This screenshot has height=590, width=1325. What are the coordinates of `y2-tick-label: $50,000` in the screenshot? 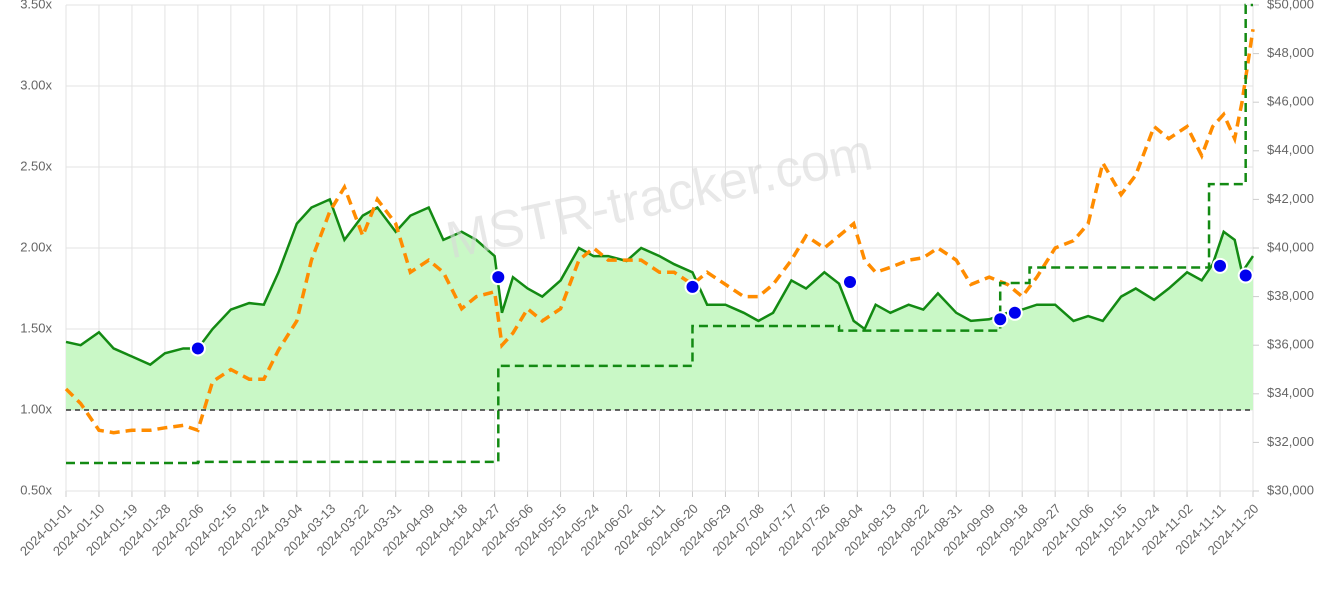 It's located at (1290, 5).